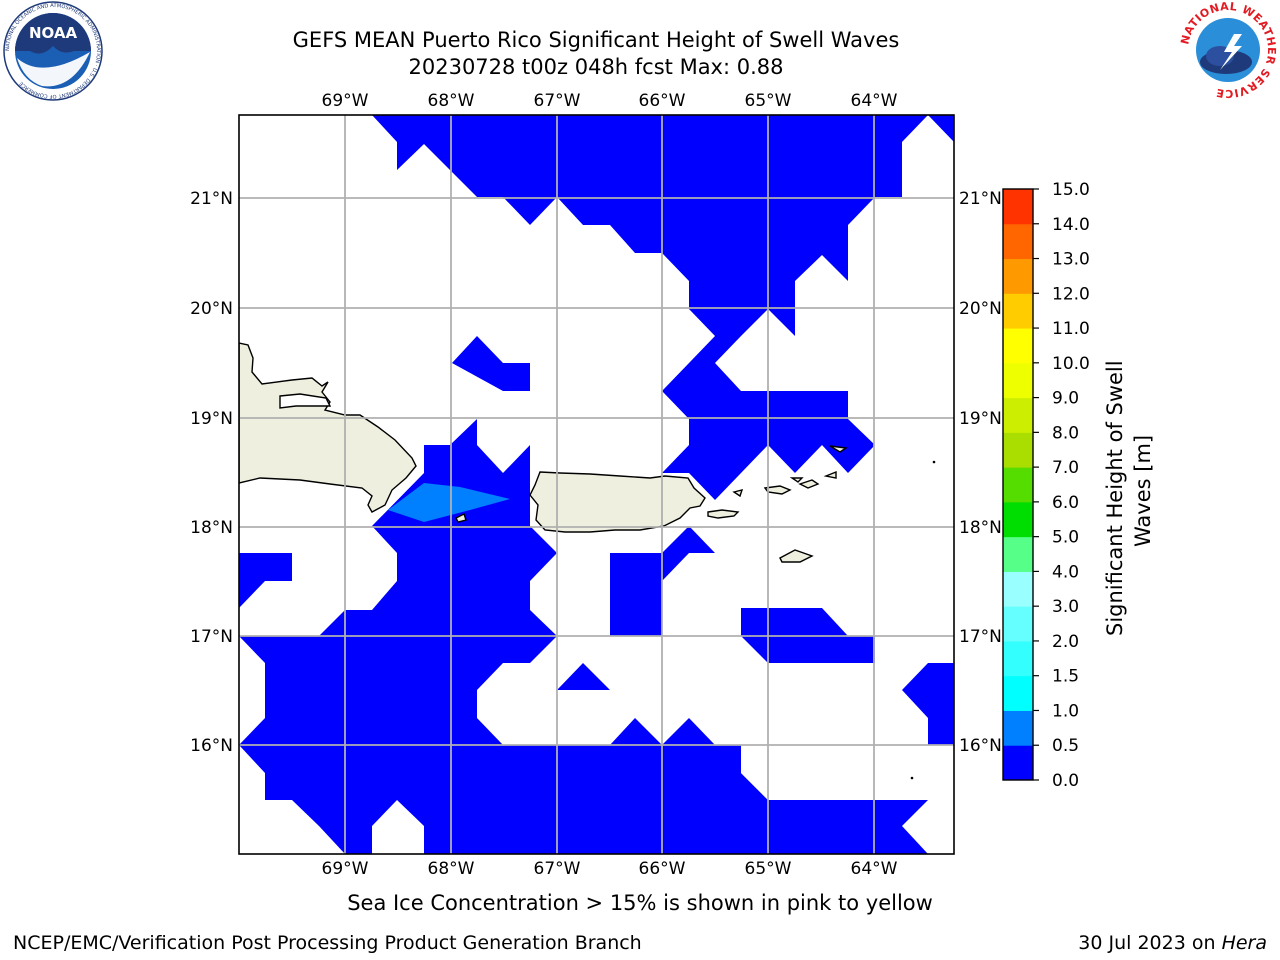 The image size is (1280, 960). What do you see at coordinates (610, 101) in the screenshot?
I see `lon-labels-top: 69°W 68°W 67°W 66°W 65°W 64°W` at bounding box center [610, 101].